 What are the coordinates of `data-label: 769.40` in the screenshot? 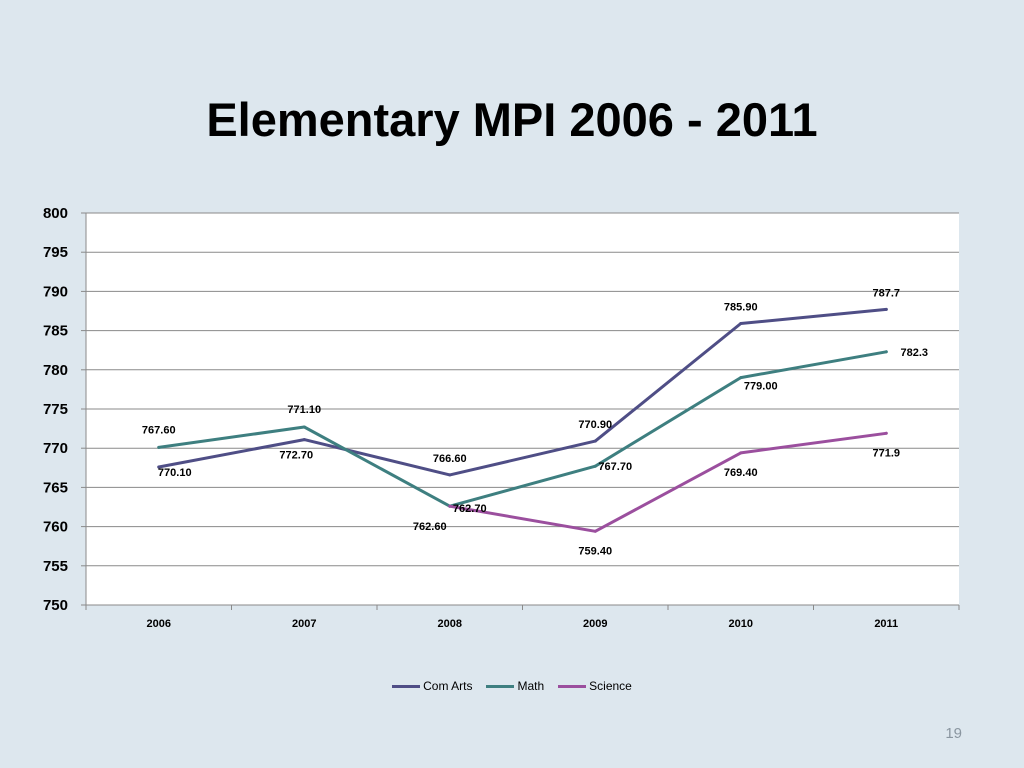 It's located at (741, 473).